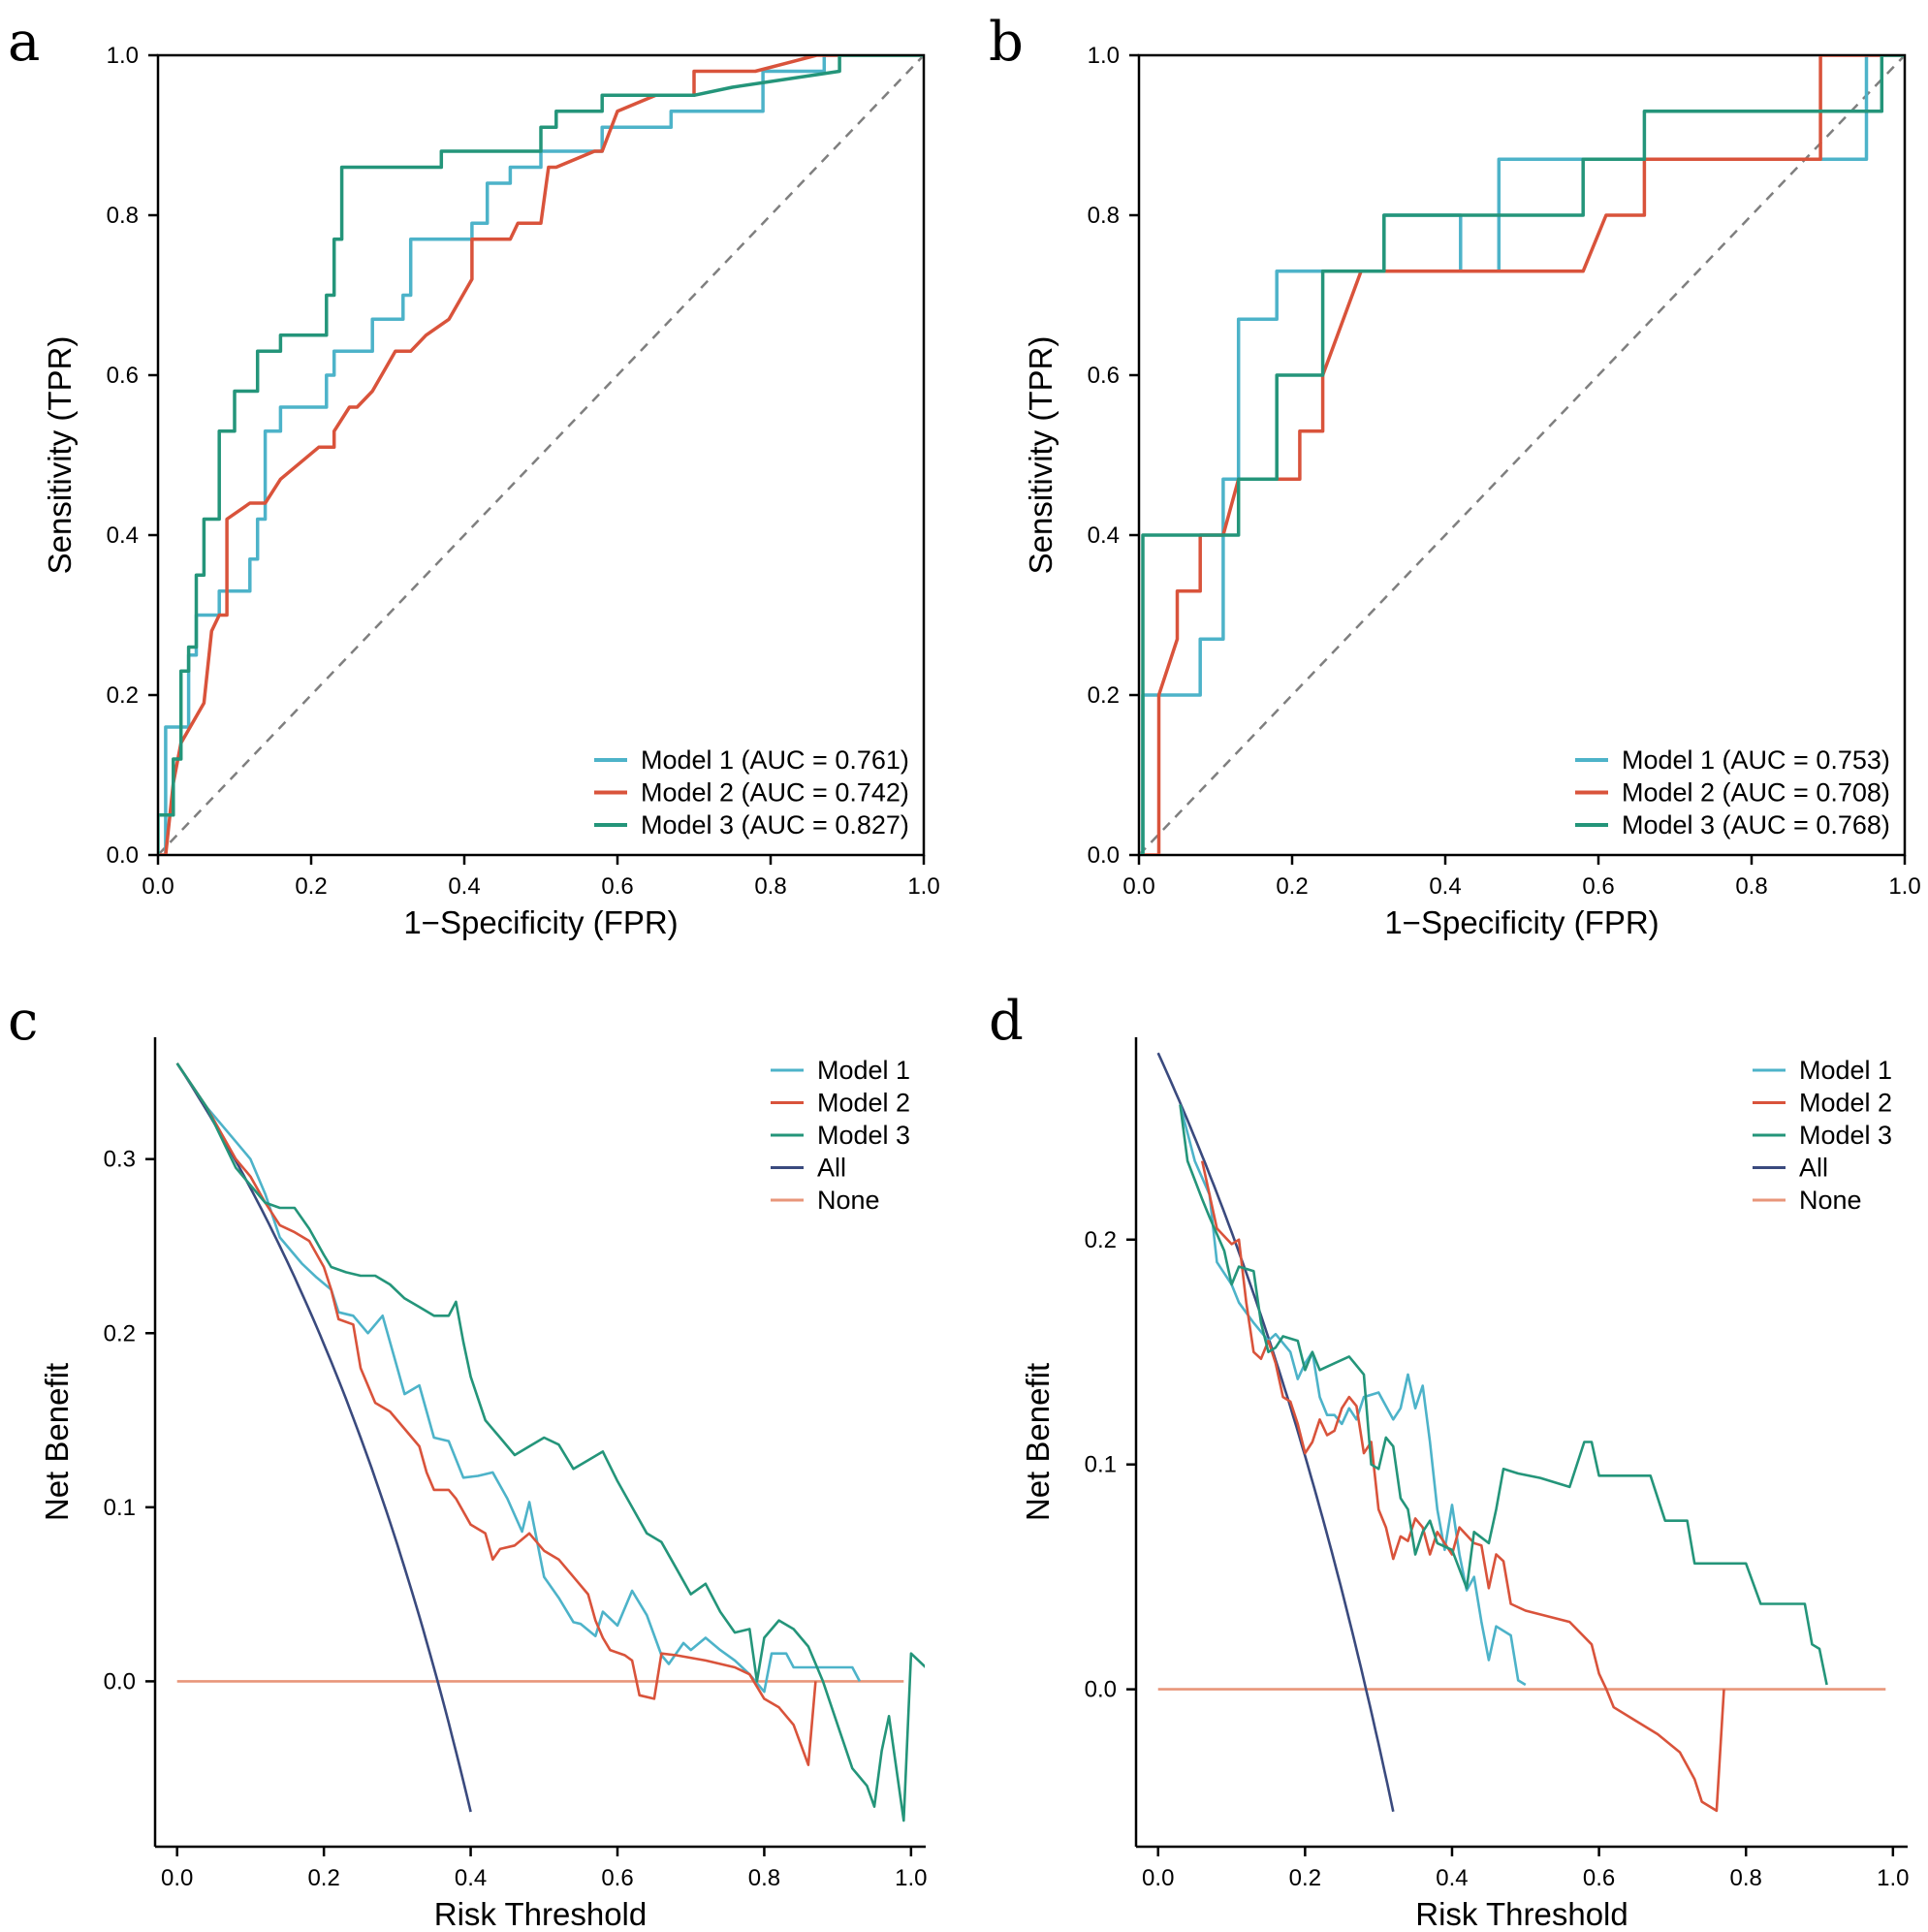 The width and height of the screenshot is (1928, 1932). Describe the element at coordinates (775, 793) in the screenshot. I see `legend-label: Model 2 (AUC = 0.742)` at that location.